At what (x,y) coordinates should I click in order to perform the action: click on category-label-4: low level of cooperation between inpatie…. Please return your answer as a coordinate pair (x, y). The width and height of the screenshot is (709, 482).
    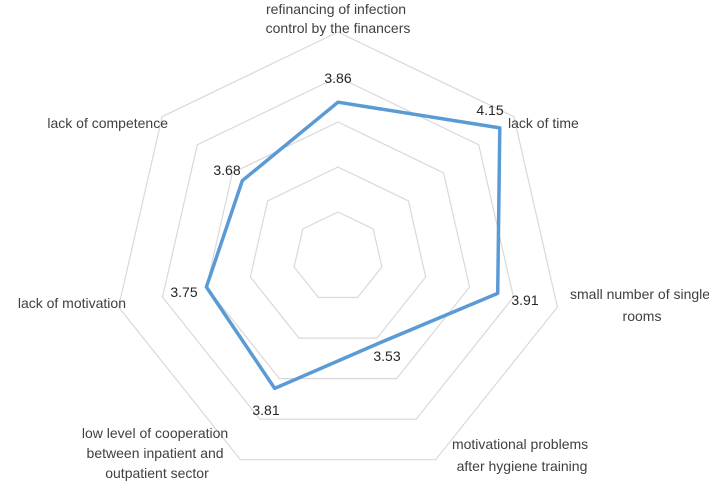
    Looking at the image, I should click on (157, 453).